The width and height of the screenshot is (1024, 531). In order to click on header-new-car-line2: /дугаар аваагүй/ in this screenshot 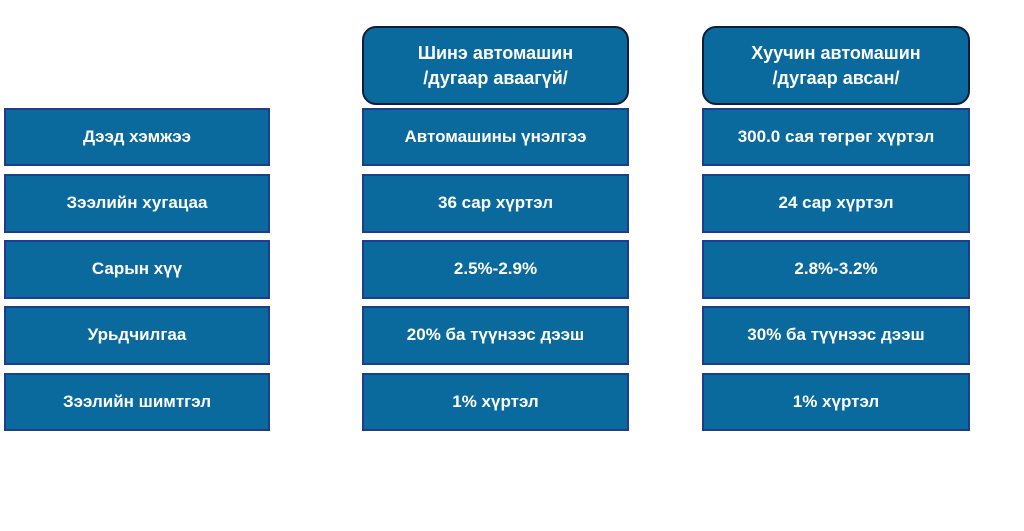, I will do `click(495, 77)`.